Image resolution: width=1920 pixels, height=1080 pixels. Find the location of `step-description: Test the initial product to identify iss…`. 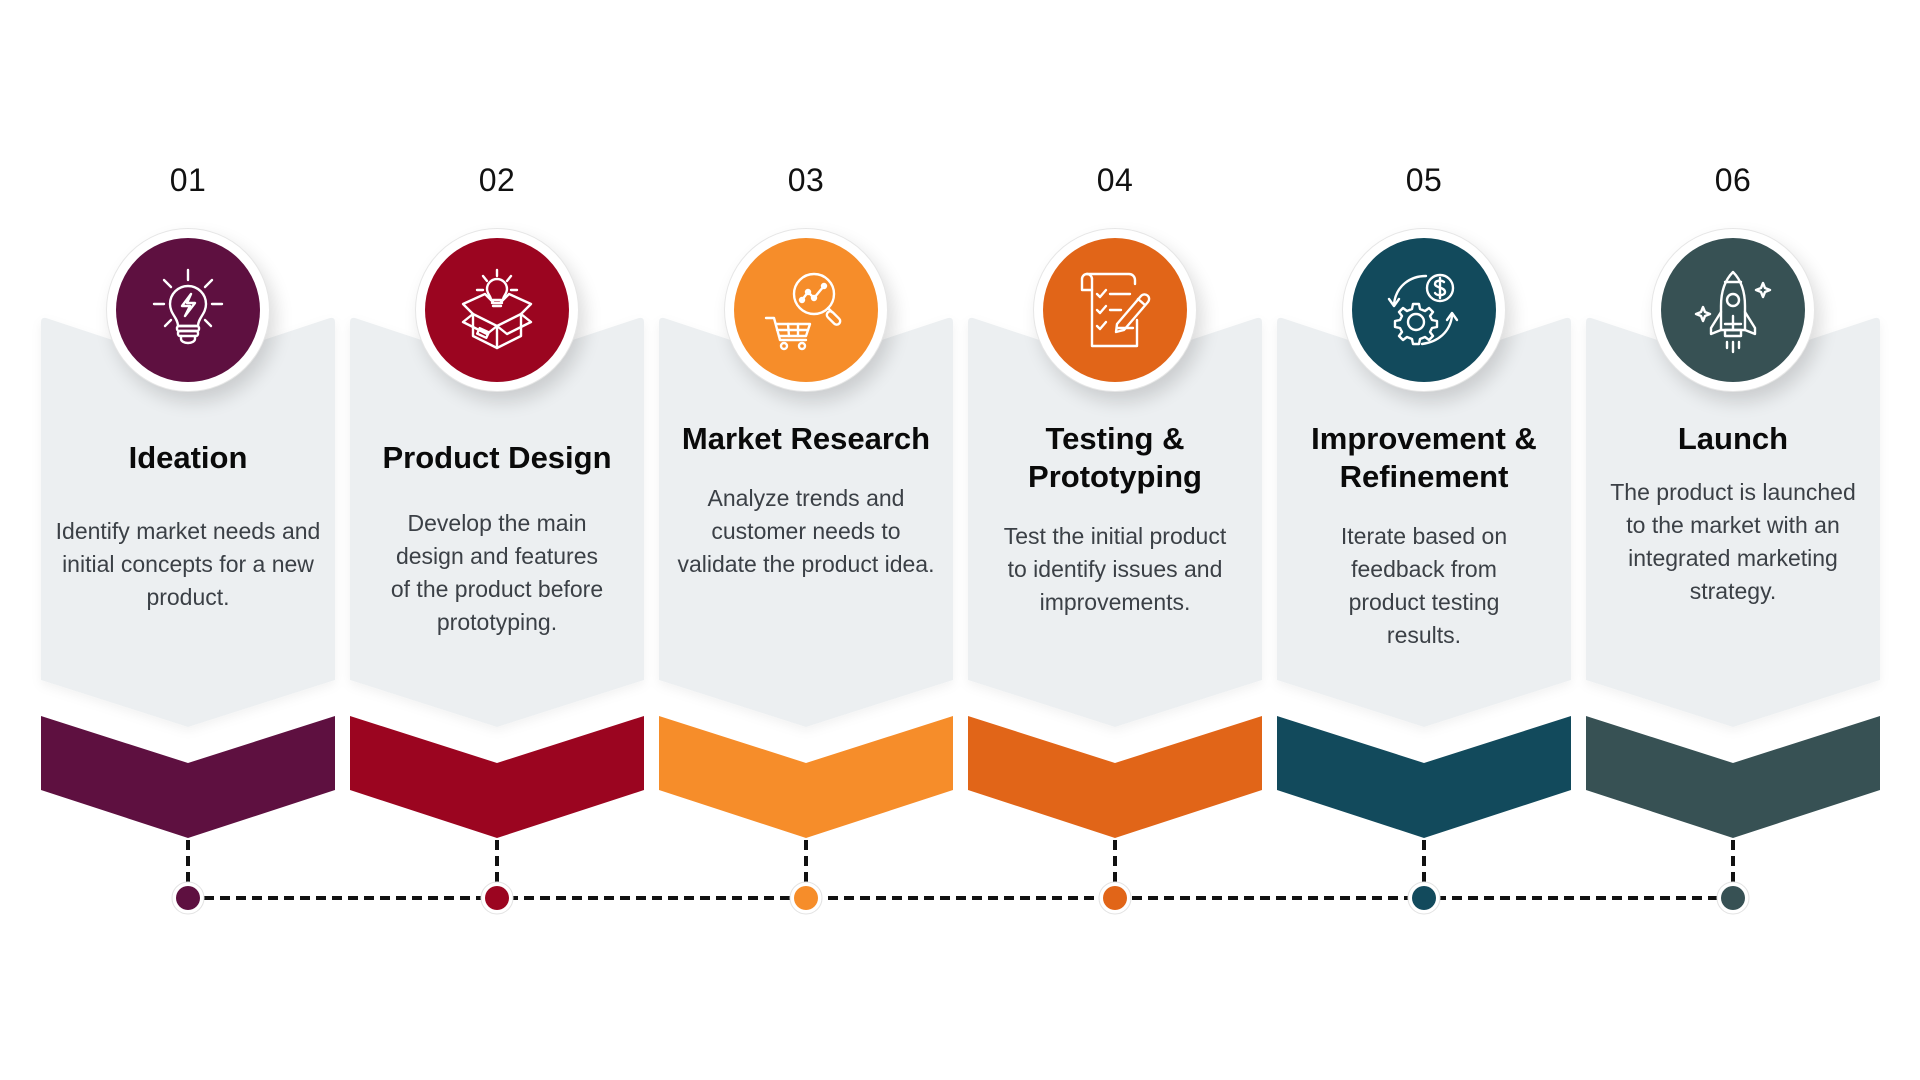

step-description: Test the initial product to identify iss… is located at coordinates (1115, 569).